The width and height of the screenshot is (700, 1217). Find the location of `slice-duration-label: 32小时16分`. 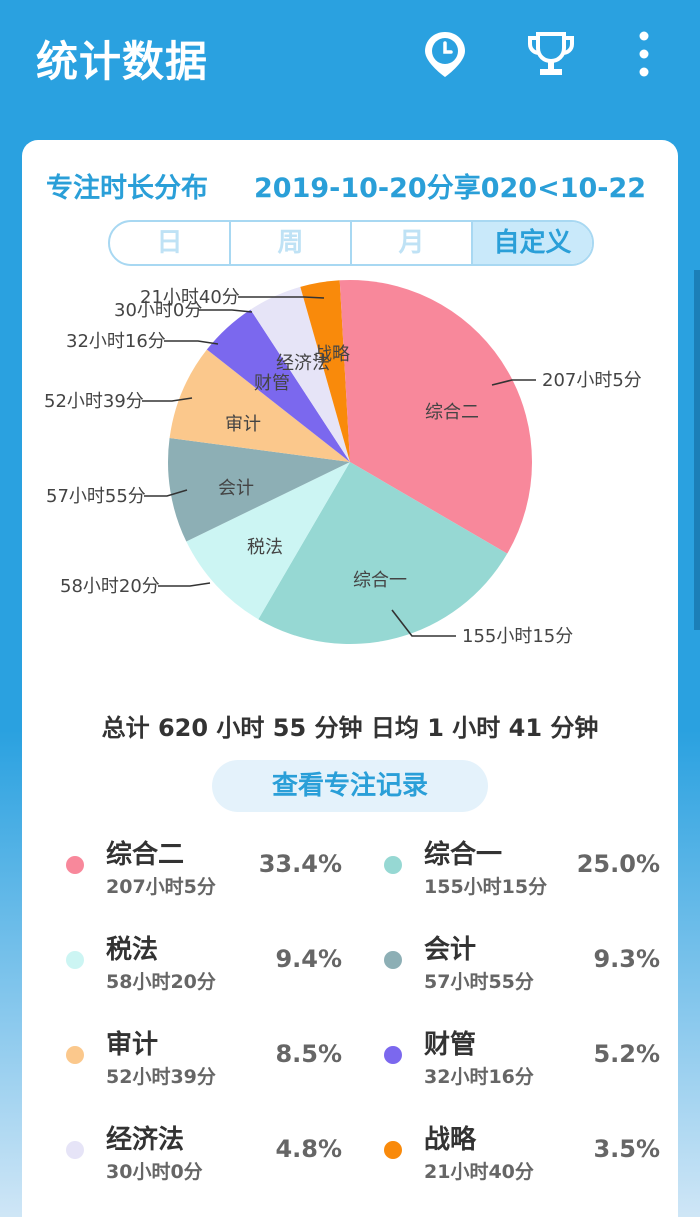

slice-duration-label: 32小时16分 is located at coordinates (116, 341).